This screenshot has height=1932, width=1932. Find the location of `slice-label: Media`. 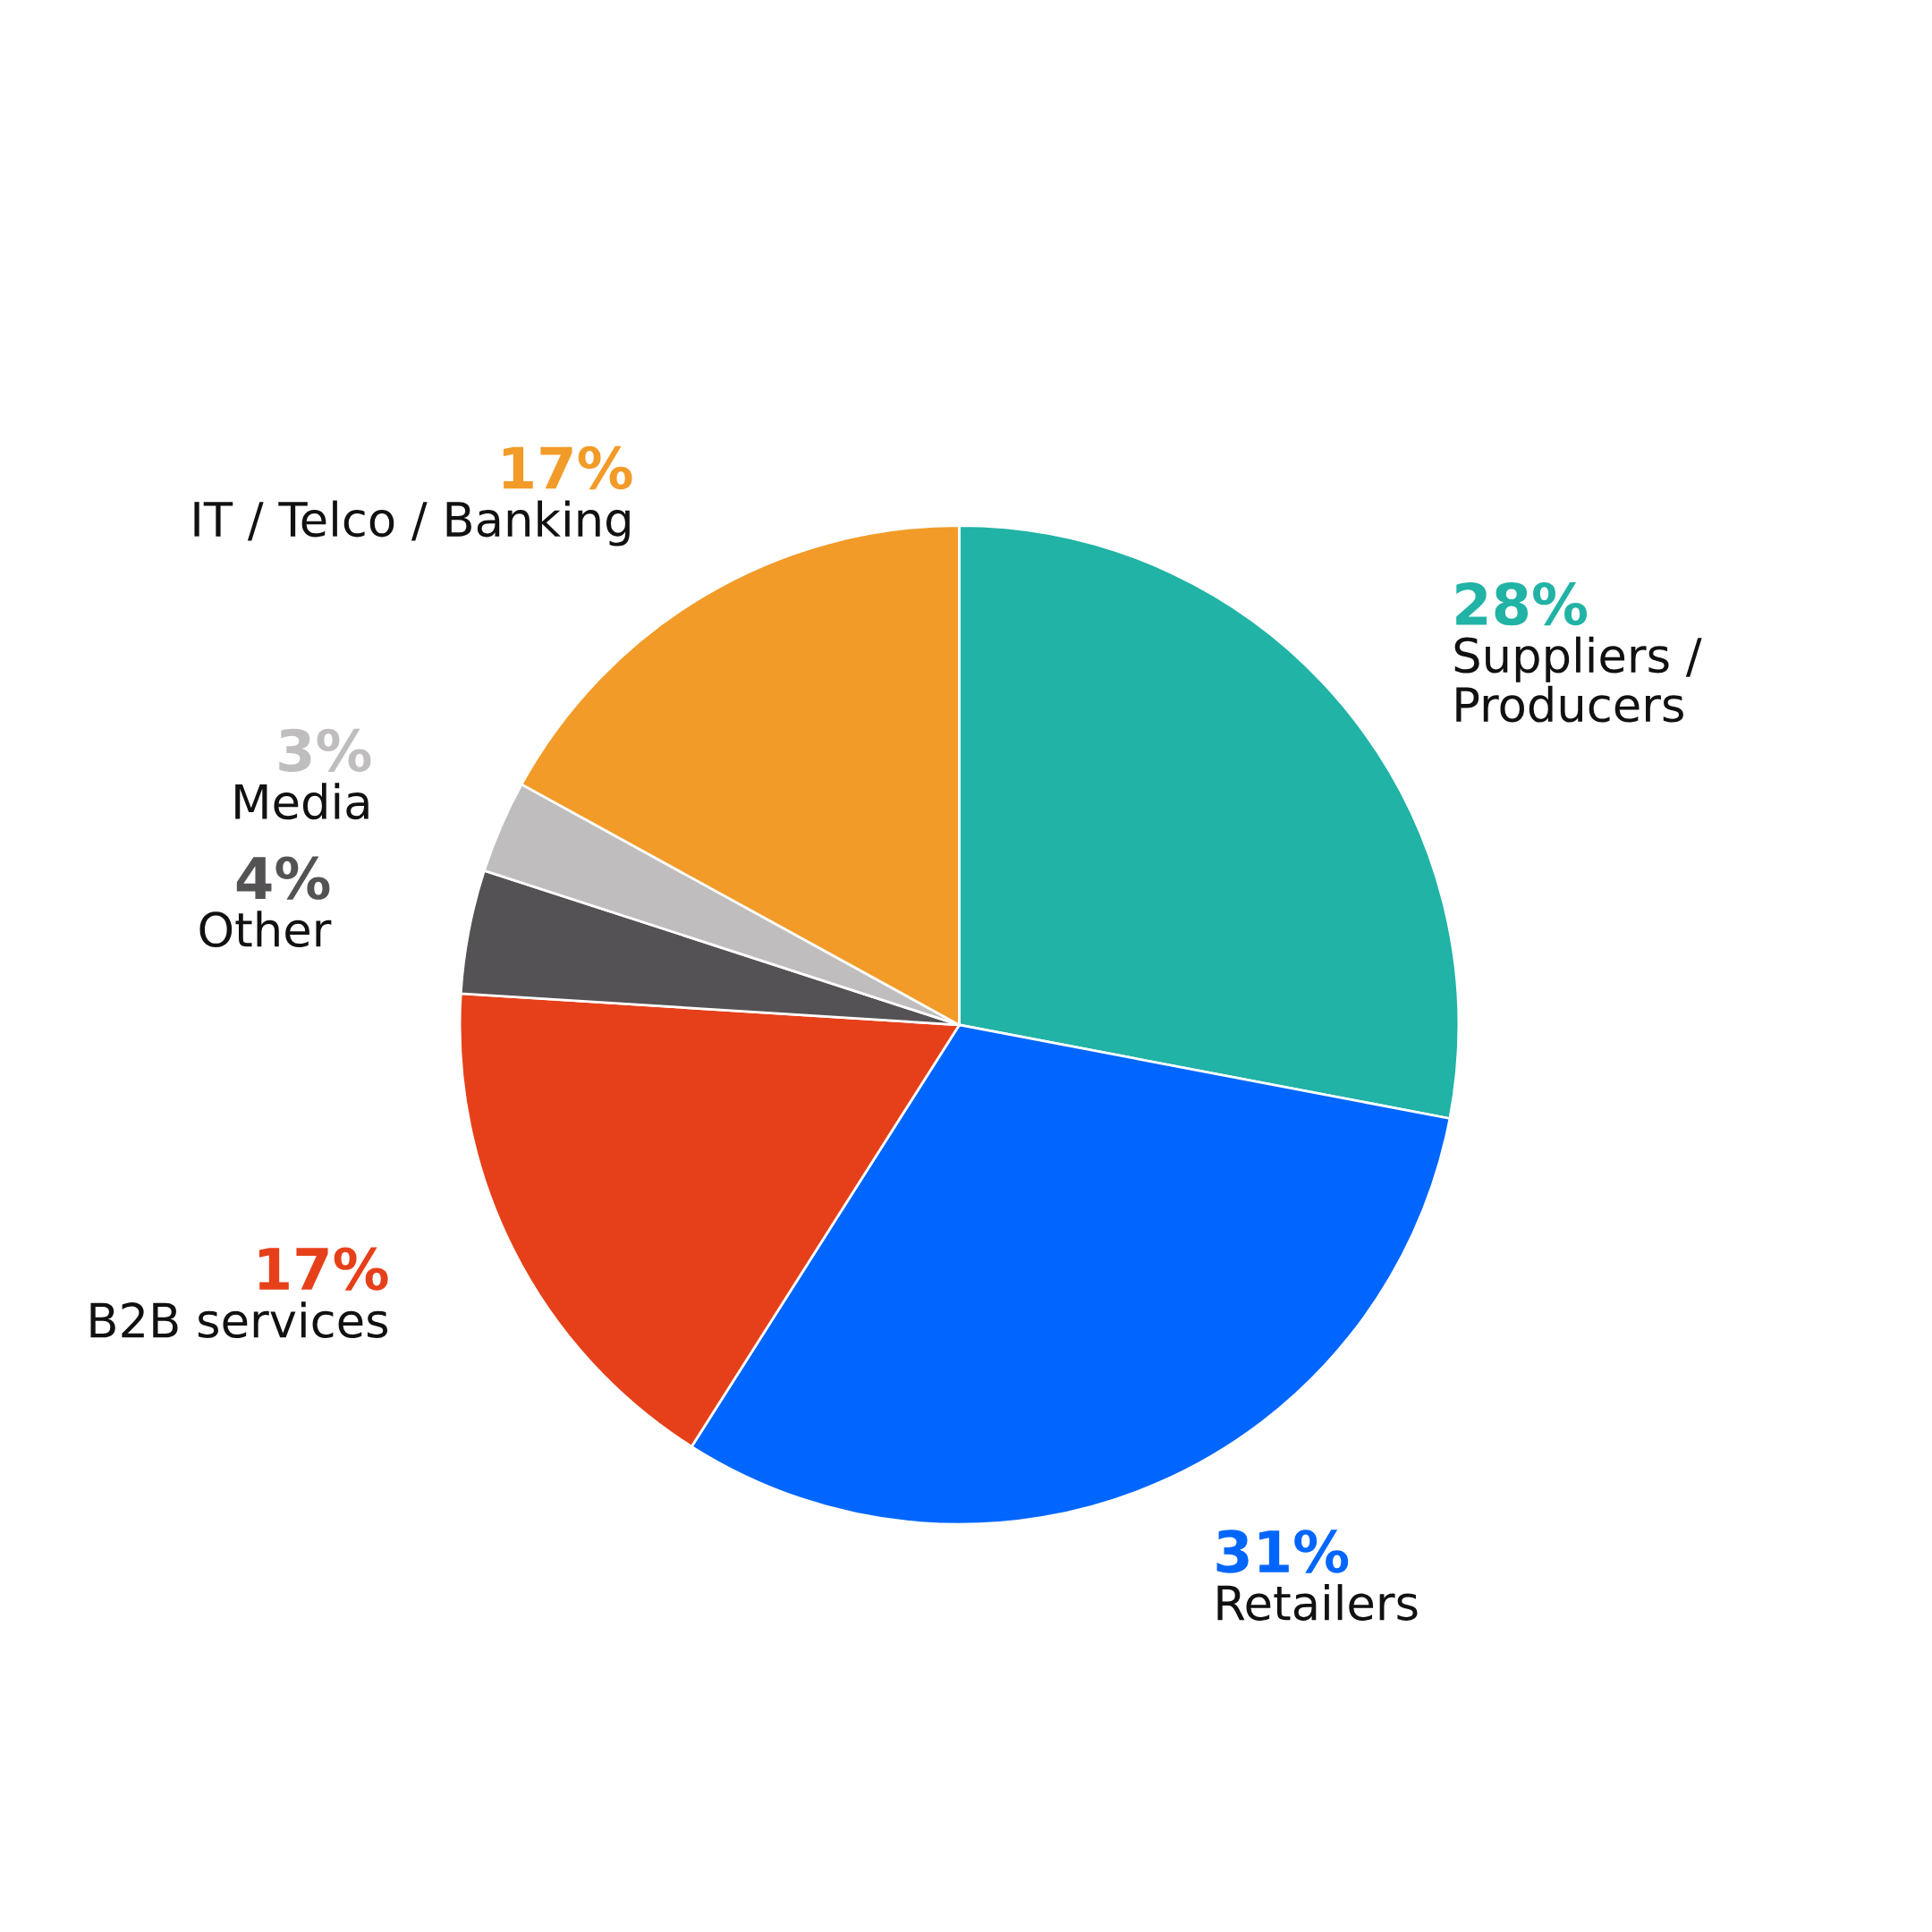

slice-label: Media is located at coordinates (302, 801).